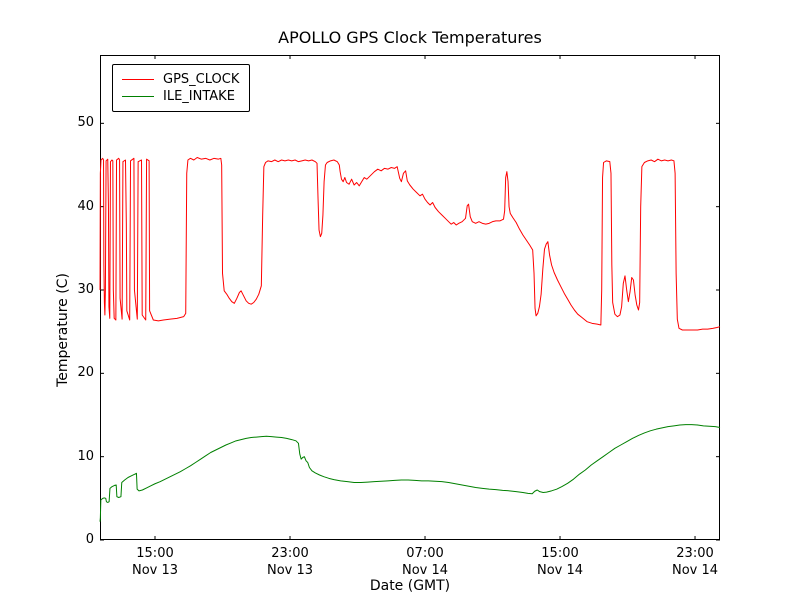 Image resolution: width=800 pixels, height=600 pixels. What do you see at coordinates (410, 37) in the screenshot?
I see `chart-title: APOLLO GPS Clock Temperatures` at bounding box center [410, 37].